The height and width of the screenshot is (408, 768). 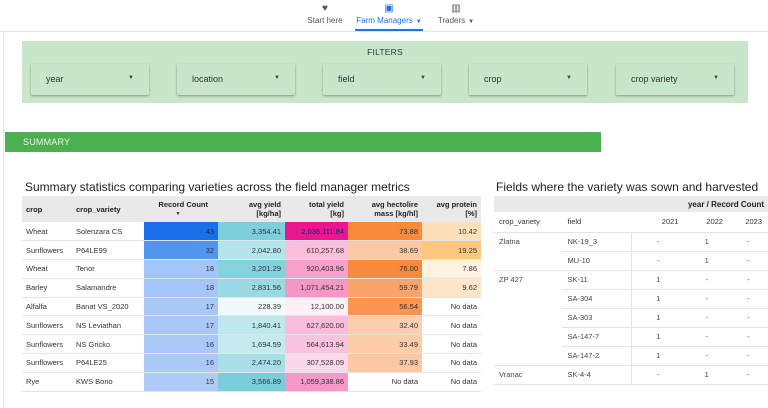 I want to click on cell-crop-variety: Solenzara CS, so click(x=108, y=232).